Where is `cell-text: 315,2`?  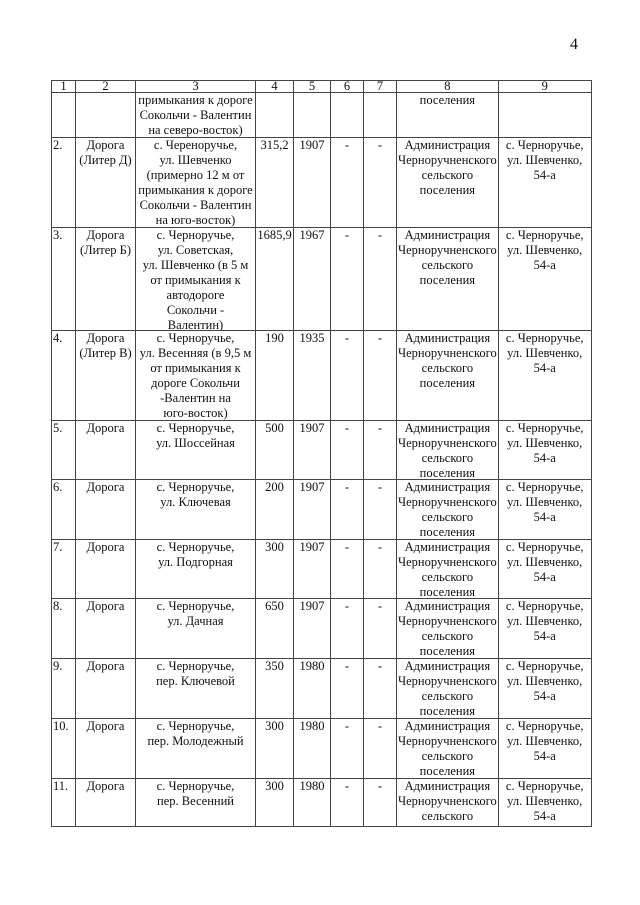
cell-text: 315,2 is located at coordinates (274, 145).